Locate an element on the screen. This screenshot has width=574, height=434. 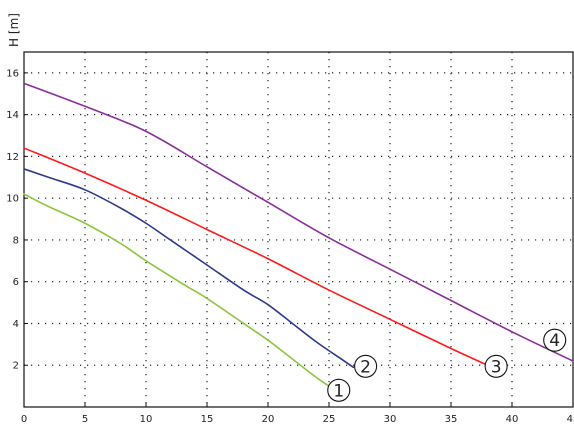
curve-label-number: 3 is located at coordinates (496, 367).